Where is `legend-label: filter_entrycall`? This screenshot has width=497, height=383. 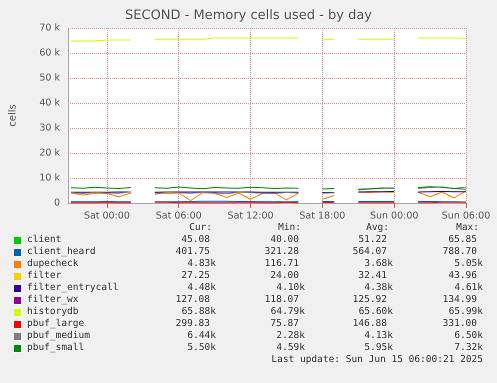 legend-label: filter_entrycall is located at coordinates (73, 288).